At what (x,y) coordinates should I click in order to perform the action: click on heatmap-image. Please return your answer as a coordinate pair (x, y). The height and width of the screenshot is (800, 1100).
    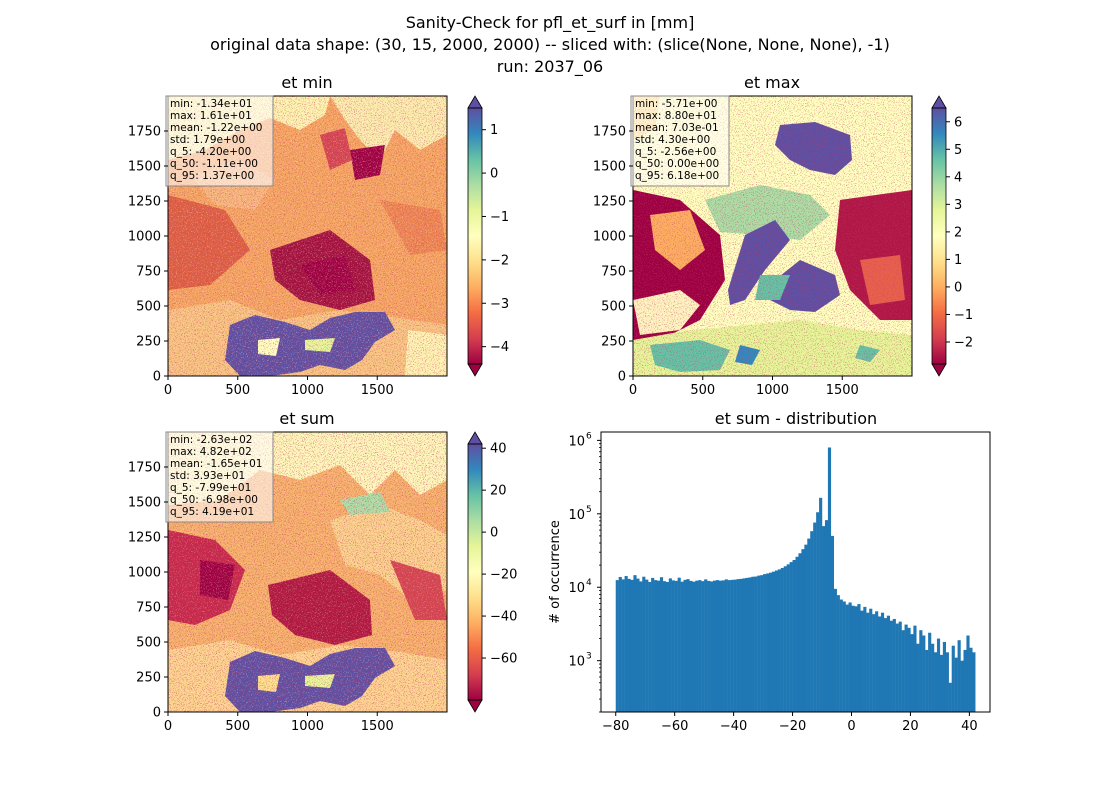
    Looking at the image, I should click on (307, 236).